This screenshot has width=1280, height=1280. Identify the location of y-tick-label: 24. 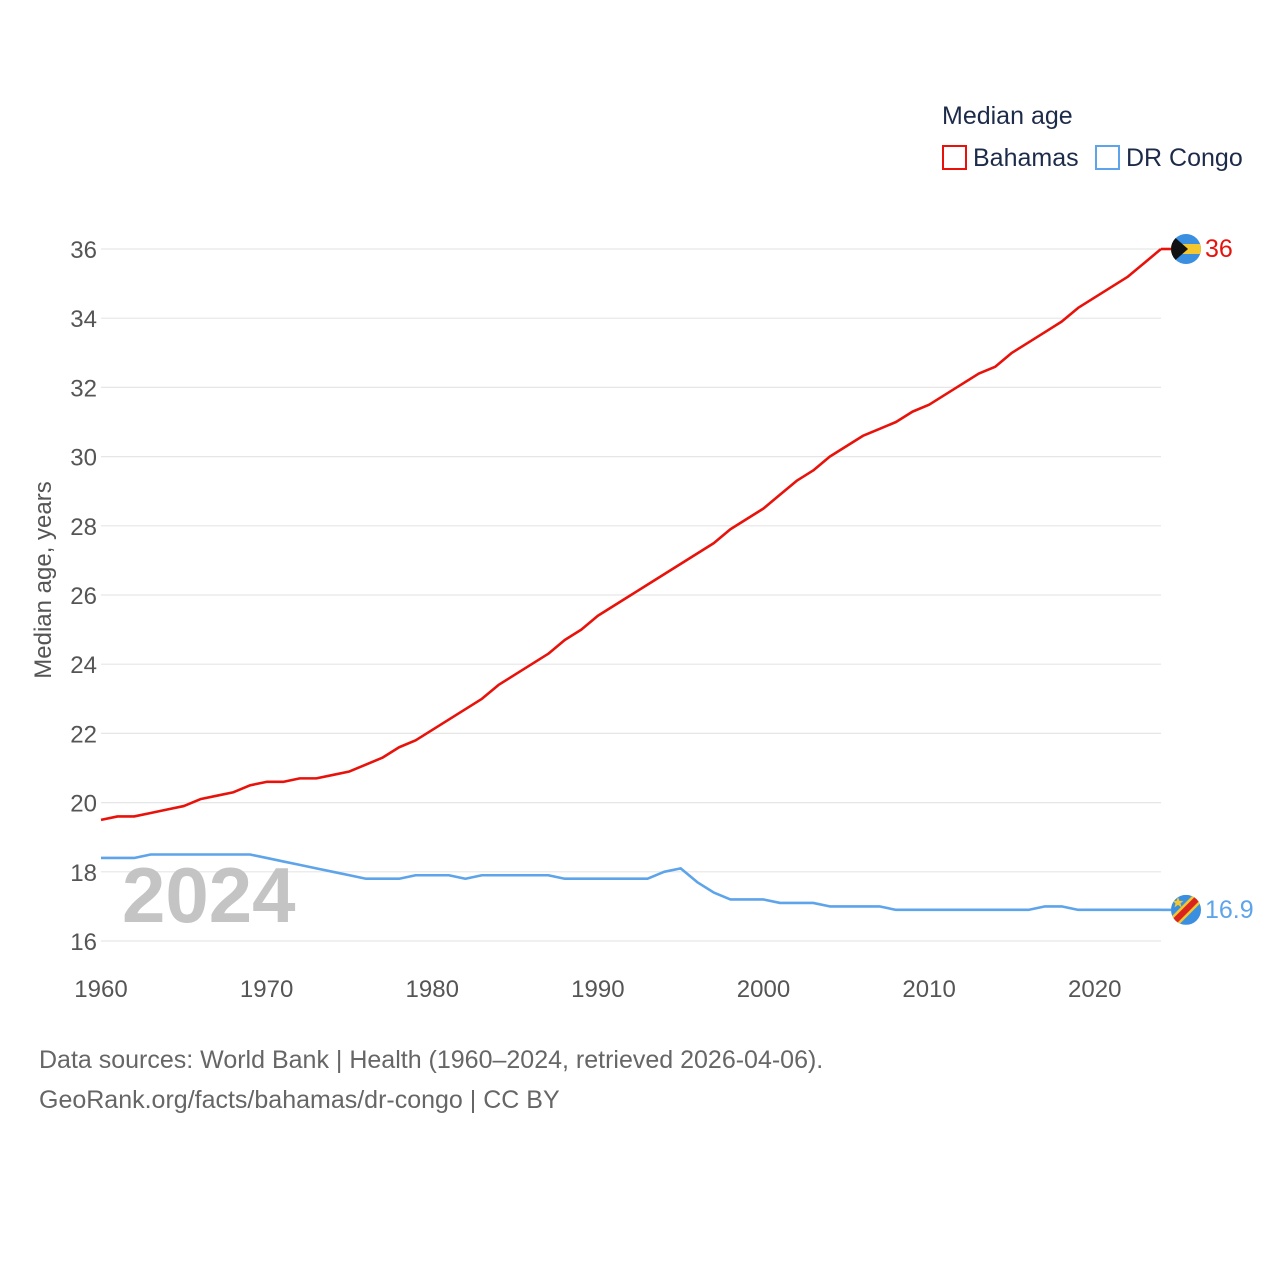
(83, 665).